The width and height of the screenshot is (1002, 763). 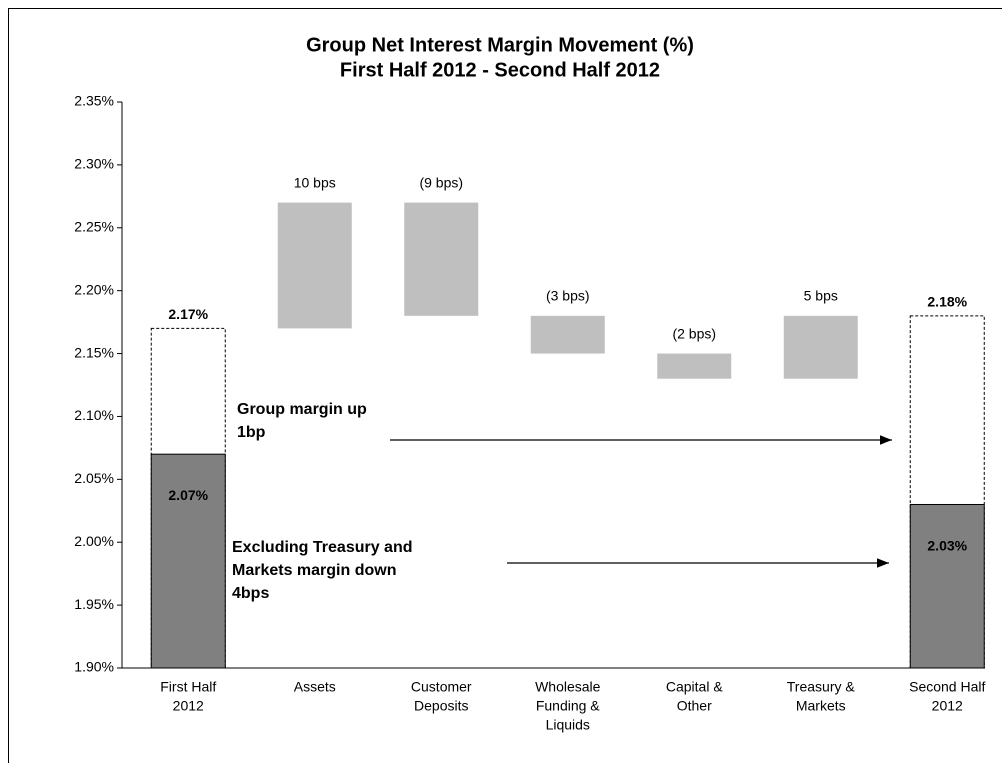 What do you see at coordinates (694, 687) in the screenshot?
I see `x-tick-label: Capital &` at bounding box center [694, 687].